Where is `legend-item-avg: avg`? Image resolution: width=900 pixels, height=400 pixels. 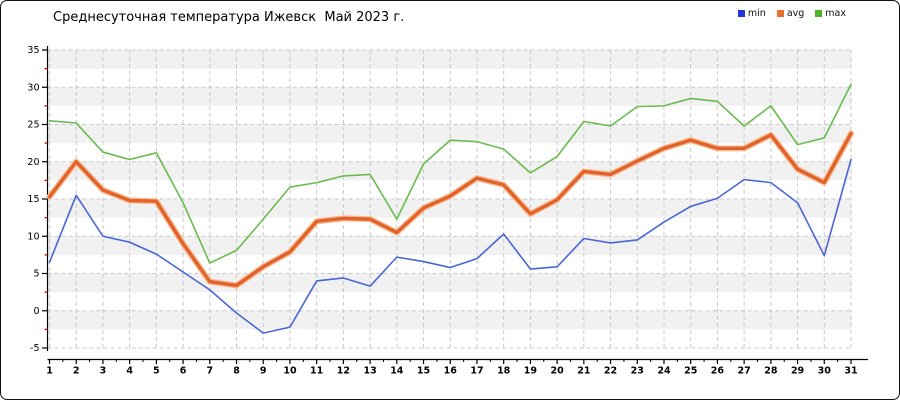
legend-item-avg: avg is located at coordinates (790, 13).